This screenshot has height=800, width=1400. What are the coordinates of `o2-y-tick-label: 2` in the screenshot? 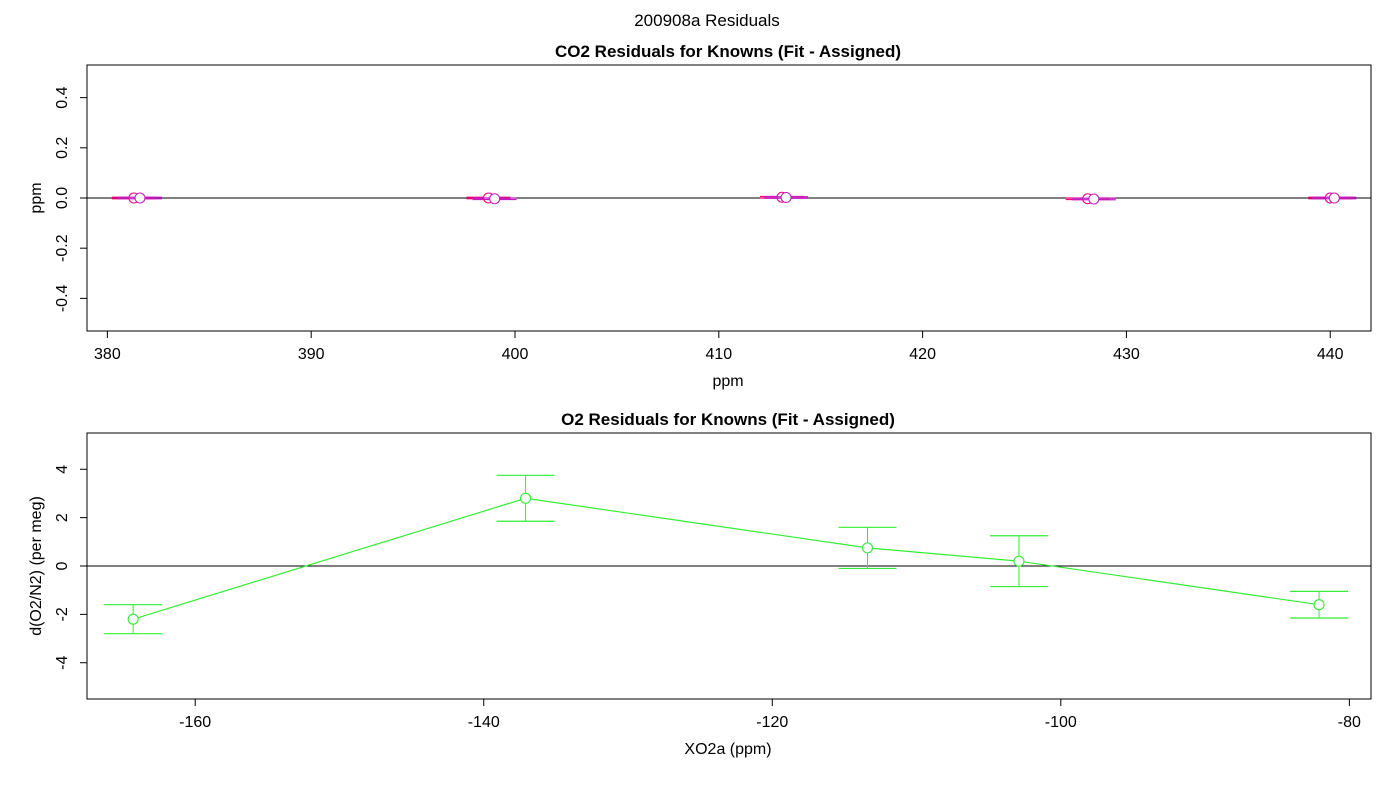 It's located at (62, 517).